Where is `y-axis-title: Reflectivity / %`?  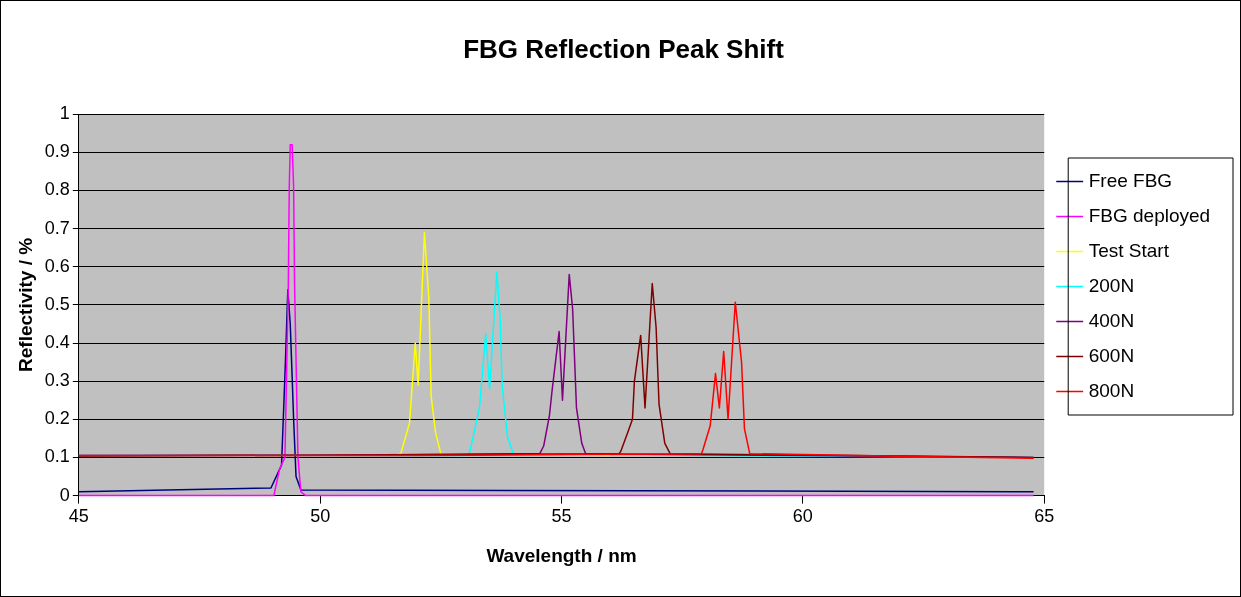 y-axis-title: Reflectivity / % is located at coordinates (25, 304).